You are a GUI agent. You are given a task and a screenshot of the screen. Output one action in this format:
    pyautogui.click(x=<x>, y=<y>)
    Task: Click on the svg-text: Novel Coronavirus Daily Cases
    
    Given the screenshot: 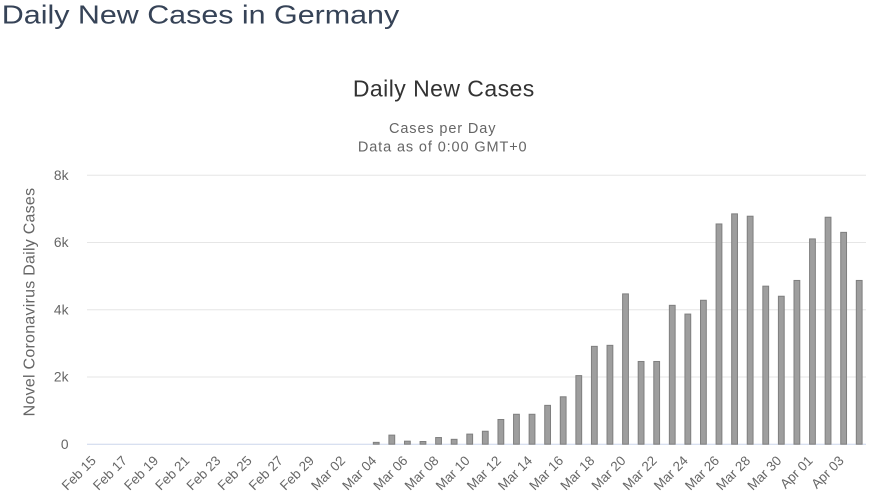 What is the action you would take?
    pyautogui.click(x=30, y=302)
    